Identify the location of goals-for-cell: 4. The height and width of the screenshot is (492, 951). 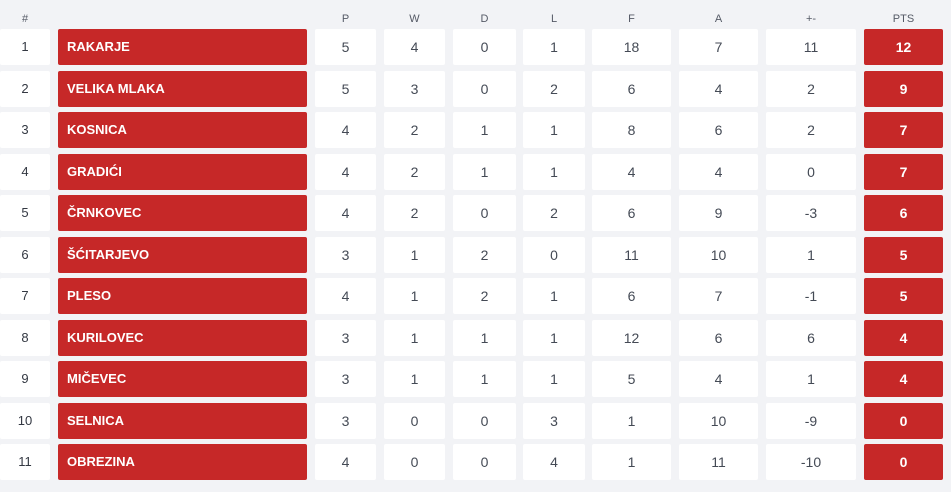
(631, 172).